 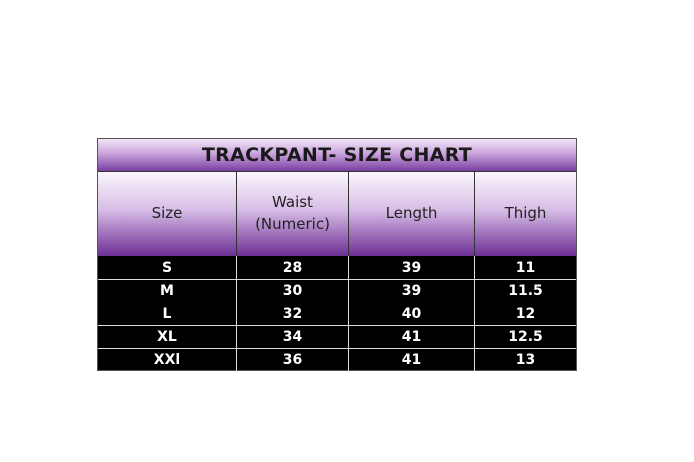 What do you see at coordinates (293, 337) in the screenshot?
I see `table-cell: 34` at bounding box center [293, 337].